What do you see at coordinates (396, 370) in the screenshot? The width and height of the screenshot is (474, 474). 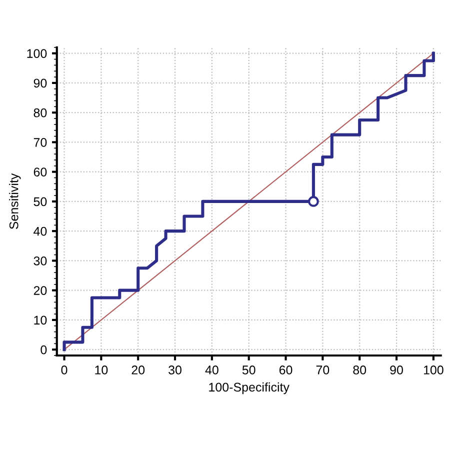 I see `x-tick-label: 90` at bounding box center [396, 370].